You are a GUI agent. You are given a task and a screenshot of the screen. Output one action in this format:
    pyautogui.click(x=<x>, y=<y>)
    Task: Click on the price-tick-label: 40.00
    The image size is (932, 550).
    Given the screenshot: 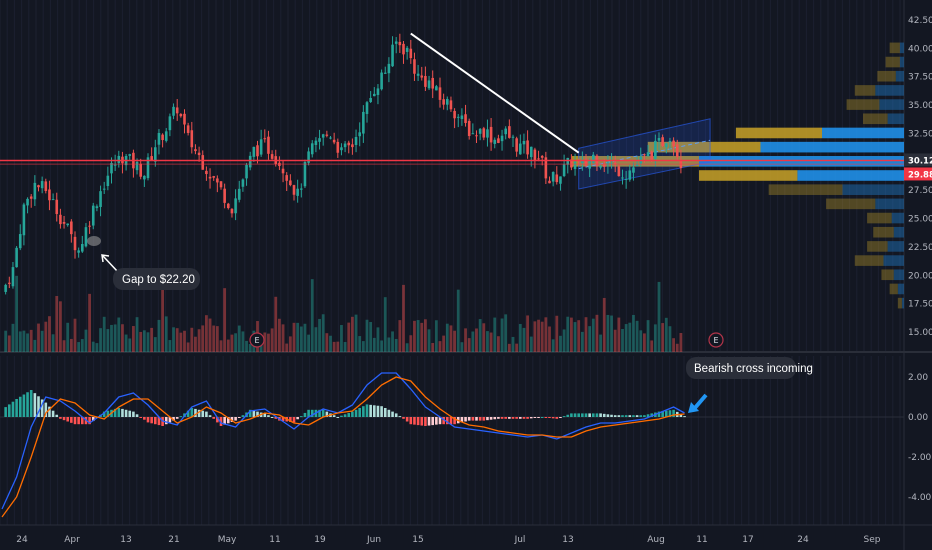 What is the action you would take?
    pyautogui.click(x=920, y=49)
    